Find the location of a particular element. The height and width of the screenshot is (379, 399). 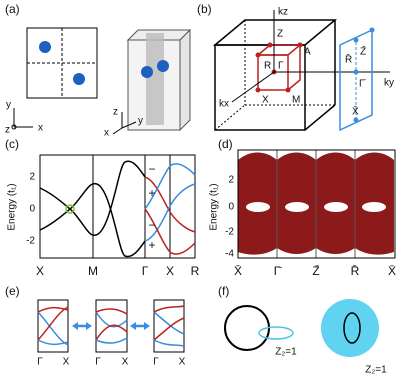

point-label: Z̄ is located at coordinates (363, 51).